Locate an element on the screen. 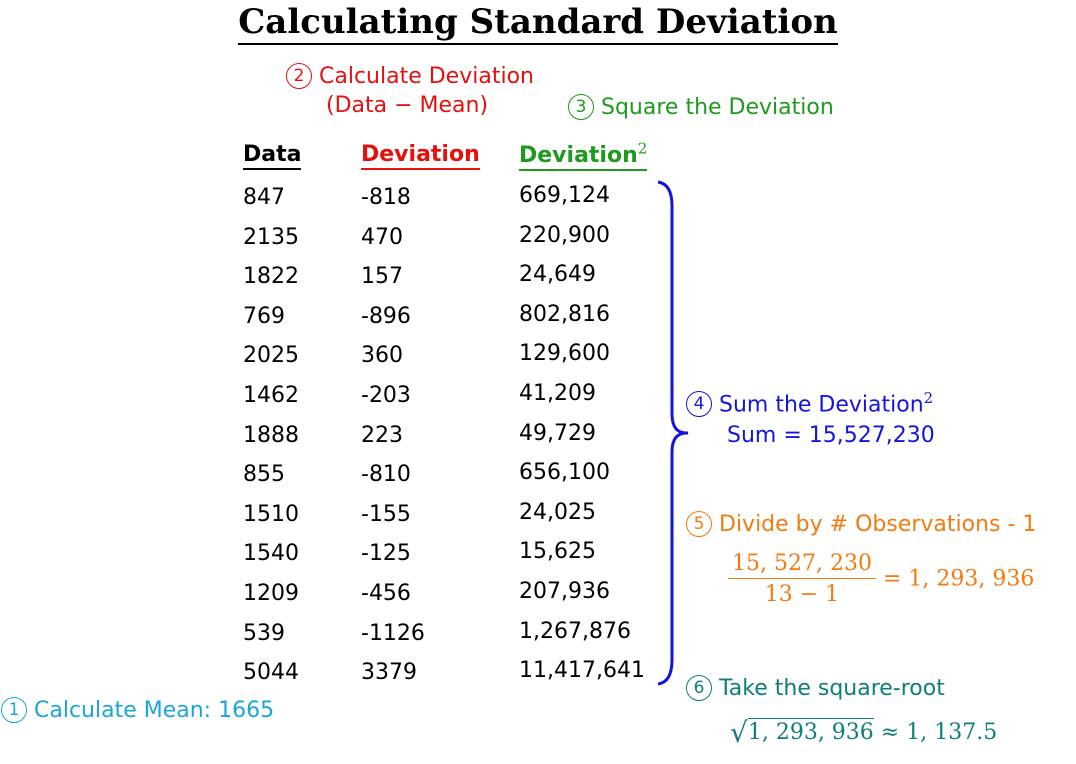  cell-data: 1888 is located at coordinates (271, 435).